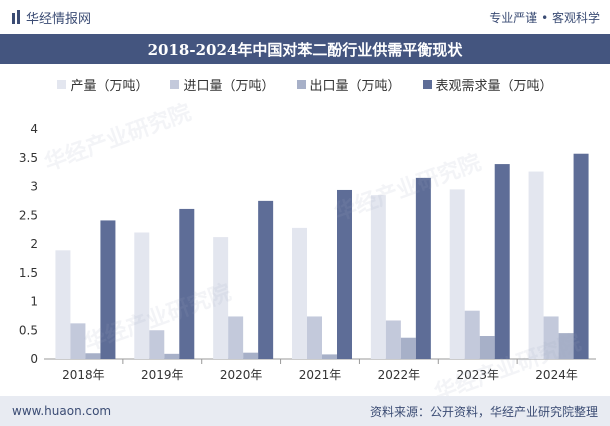  I want to click on legend-item: 出口量（万吨）, so click(348, 84).